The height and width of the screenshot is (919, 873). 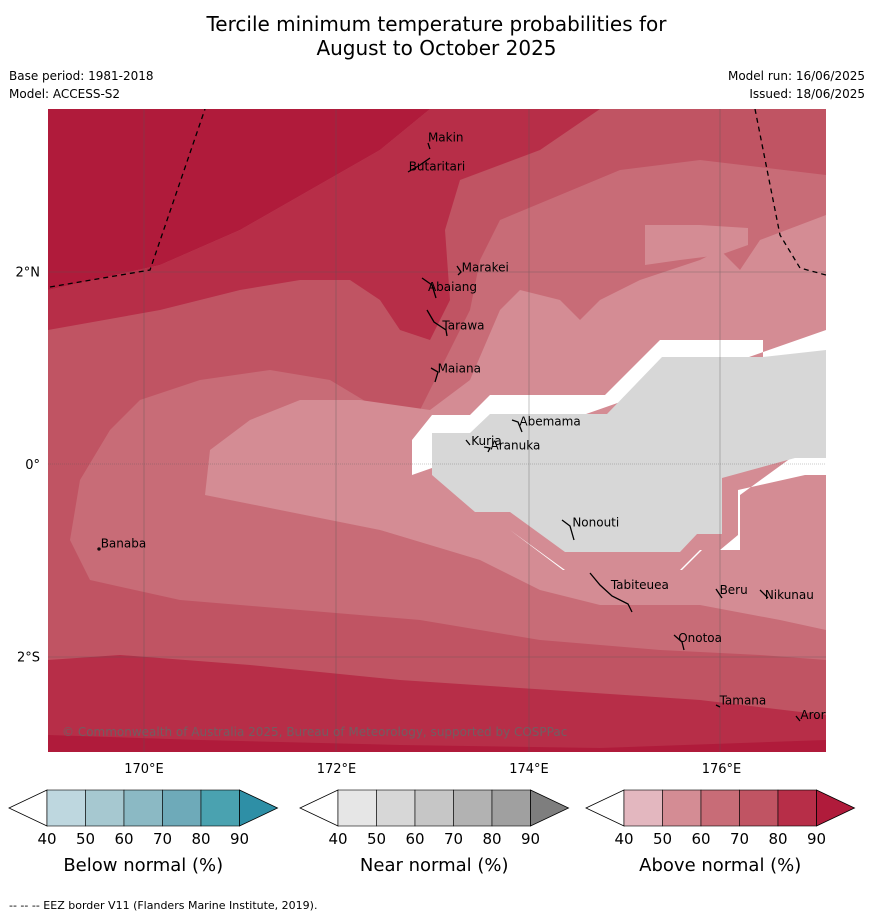 What do you see at coordinates (144, 769) in the screenshot?
I see `longitude-label: 170°E` at bounding box center [144, 769].